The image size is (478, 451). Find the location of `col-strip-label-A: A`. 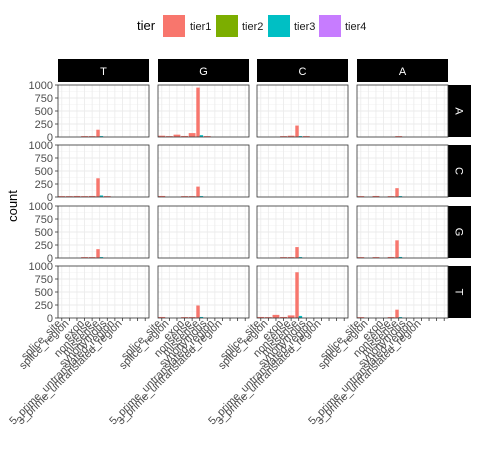

col-strip-label-A: A is located at coordinates (403, 72).